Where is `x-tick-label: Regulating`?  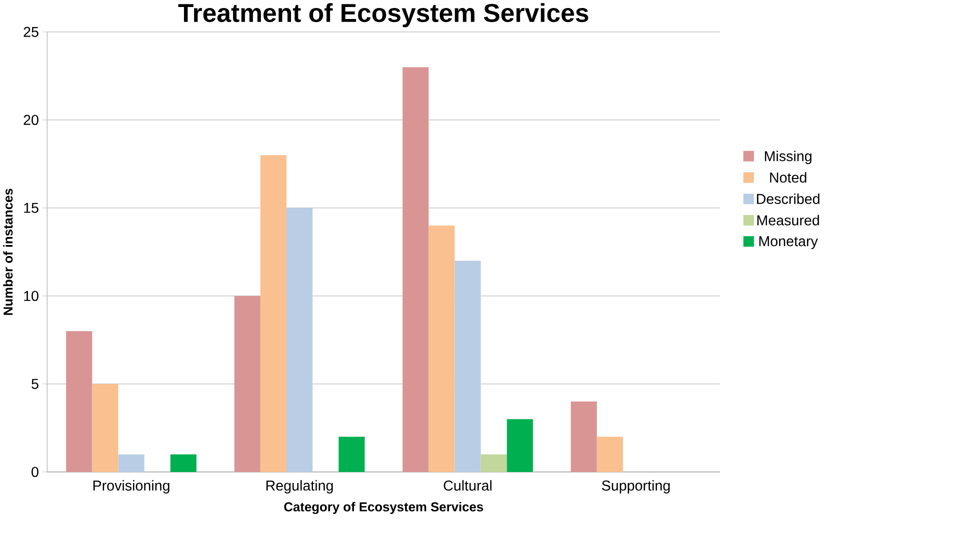
x-tick-label: Regulating is located at coordinates (299, 487).